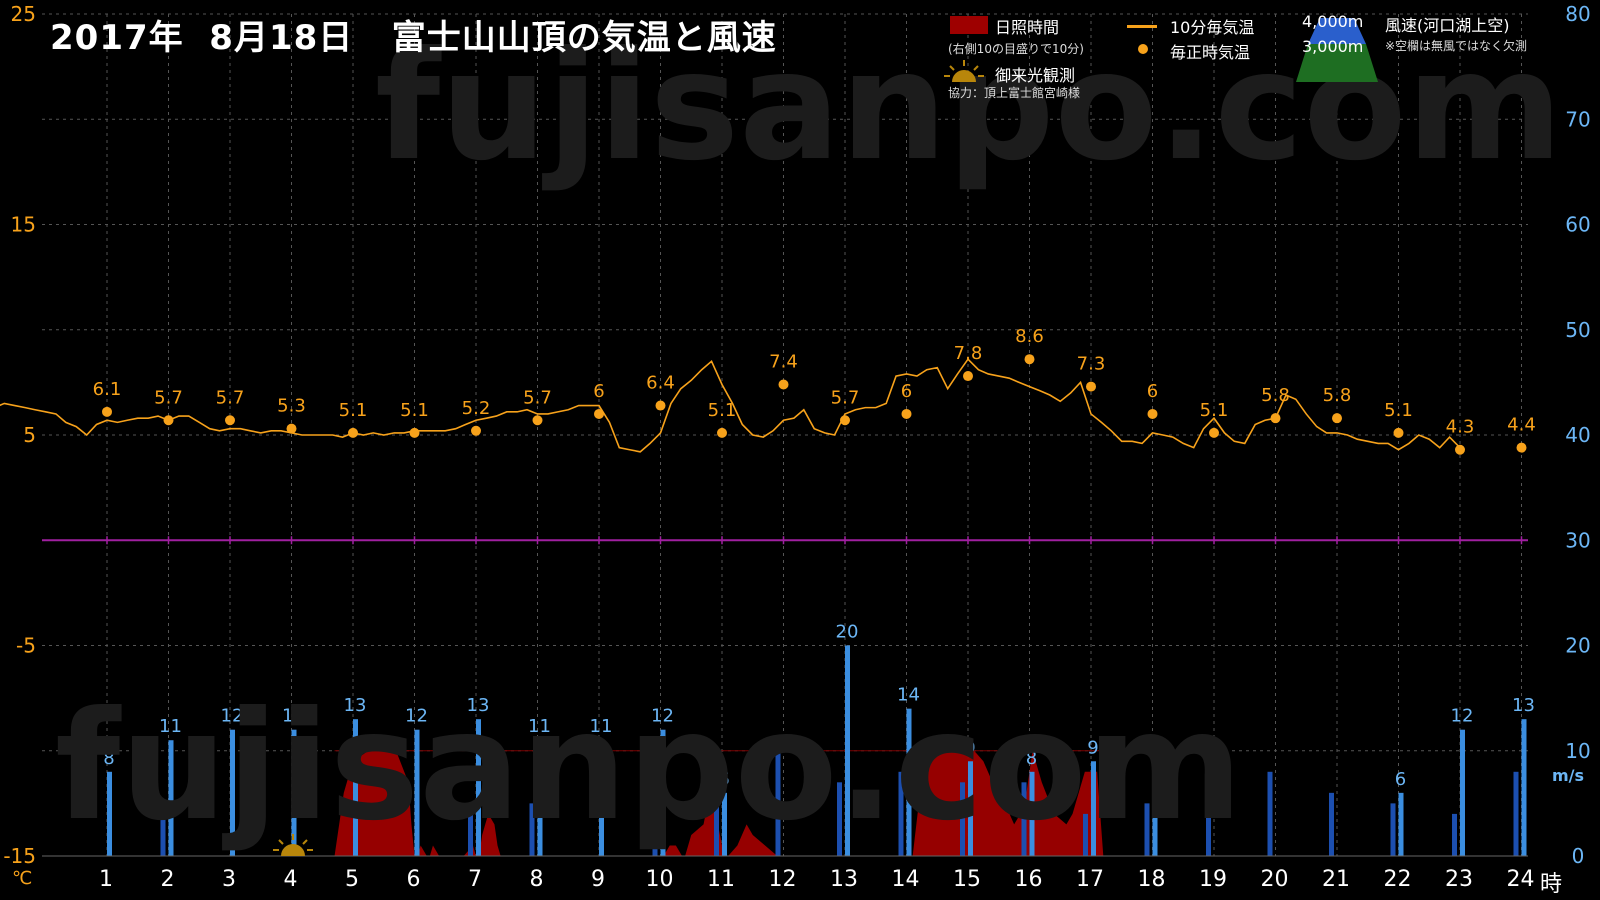 The width and height of the screenshot is (1600, 900). I want to click on x-tick-label: 19, so click(1213, 879).